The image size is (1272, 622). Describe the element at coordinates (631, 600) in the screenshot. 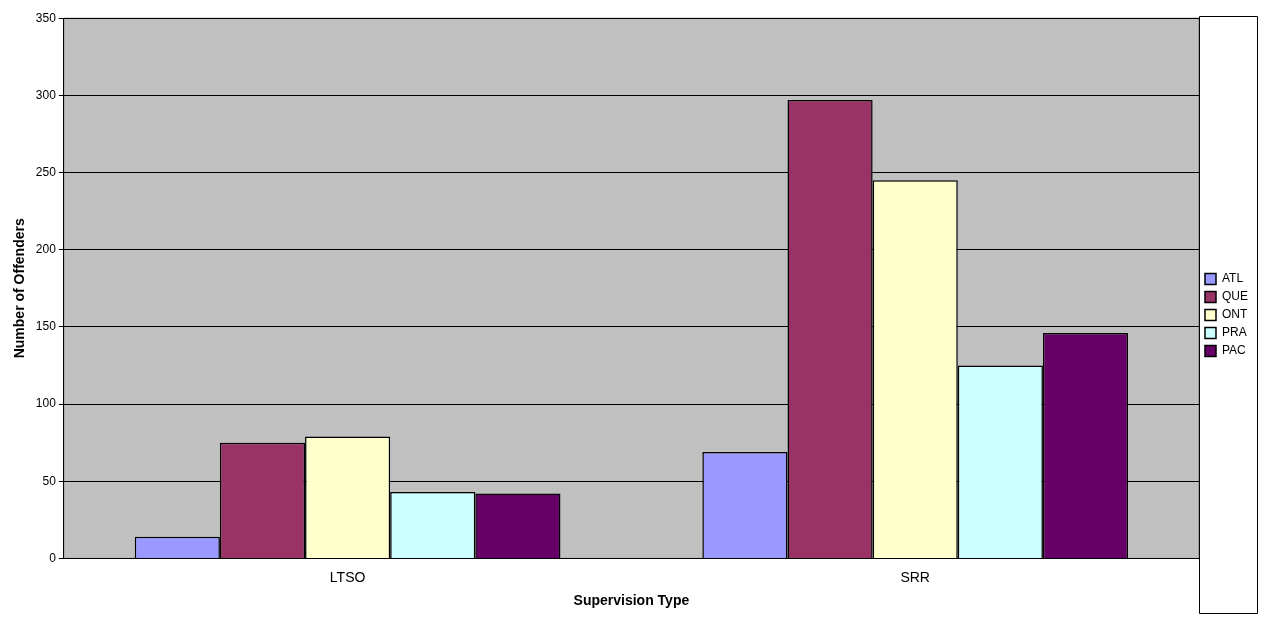

I see `x-axis-title: Supervision Type` at that location.